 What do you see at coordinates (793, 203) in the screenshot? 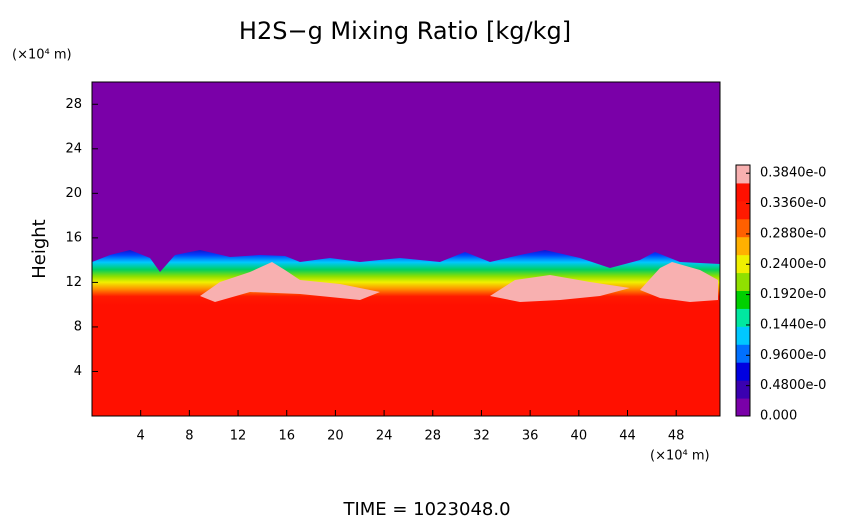
I see `colorbar-tick-label: 0.3360e-0` at bounding box center [793, 203].